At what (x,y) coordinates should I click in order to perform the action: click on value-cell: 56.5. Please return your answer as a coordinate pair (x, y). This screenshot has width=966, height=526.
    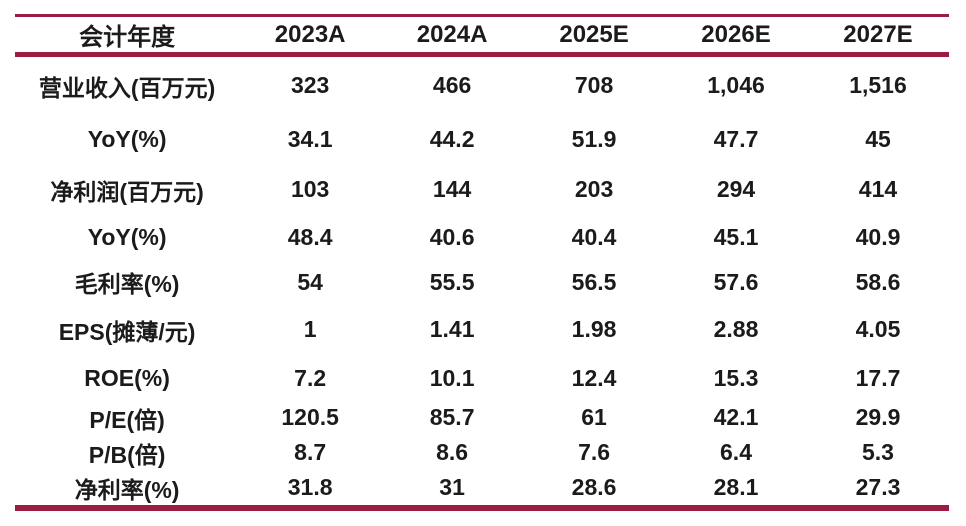
    Looking at the image, I should click on (594, 281).